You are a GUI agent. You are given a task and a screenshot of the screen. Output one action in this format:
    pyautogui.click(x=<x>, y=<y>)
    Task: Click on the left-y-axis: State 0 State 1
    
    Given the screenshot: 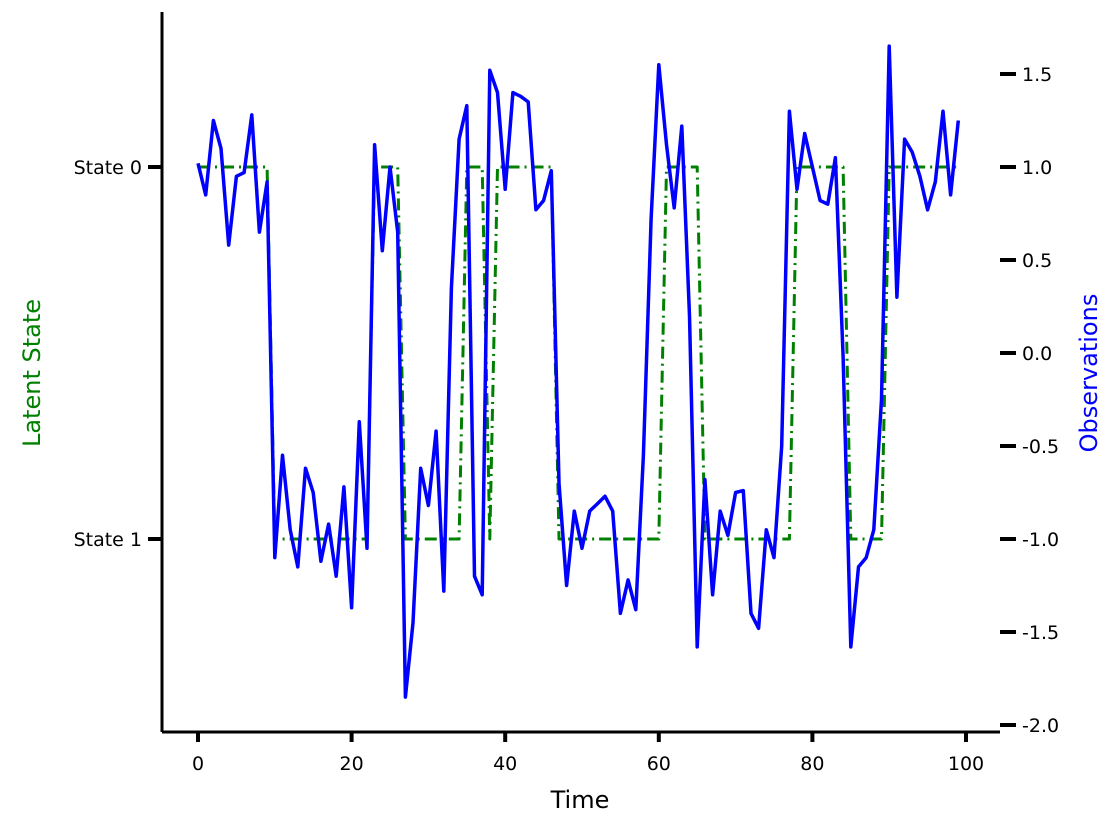 What is the action you would take?
    pyautogui.click(x=118, y=354)
    